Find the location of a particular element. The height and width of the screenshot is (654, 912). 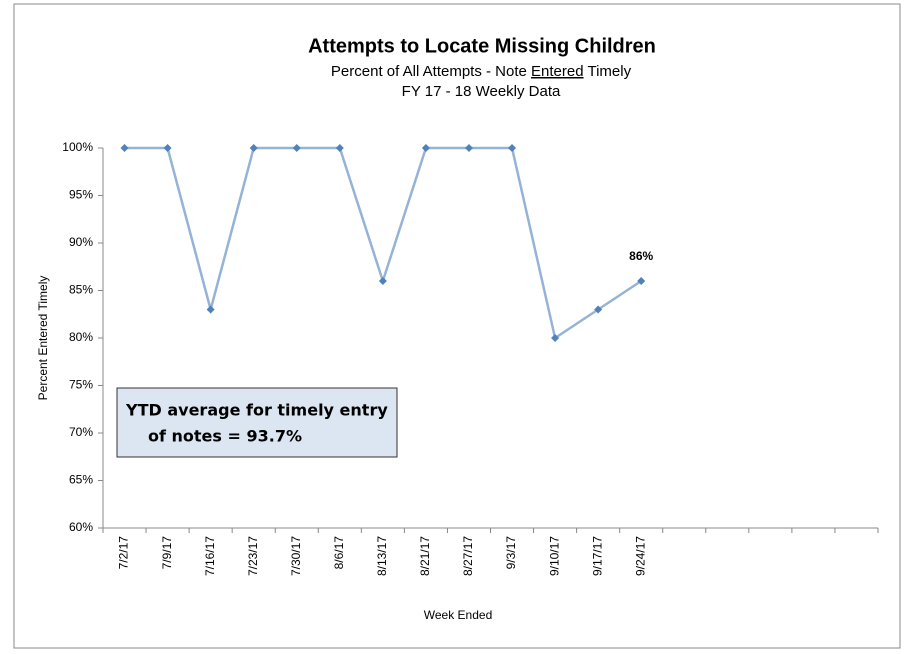

annotation: YTD average for timely entry is located at coordinates (256, 410).